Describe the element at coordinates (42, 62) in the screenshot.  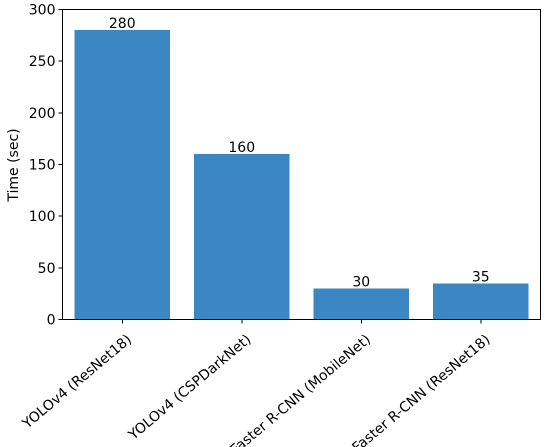
I see `y-tick-label-5: 250` at that location.